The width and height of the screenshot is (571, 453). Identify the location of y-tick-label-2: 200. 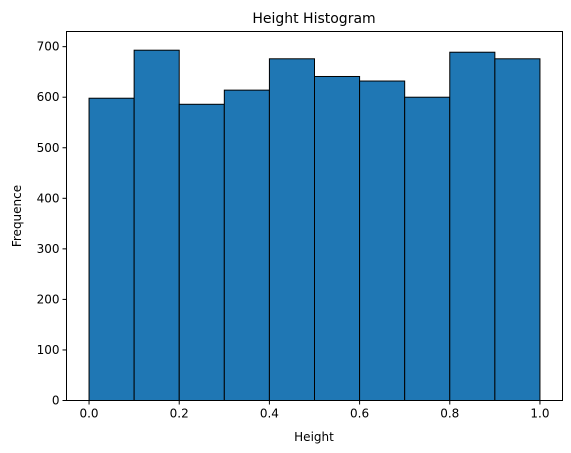
(48, 299).